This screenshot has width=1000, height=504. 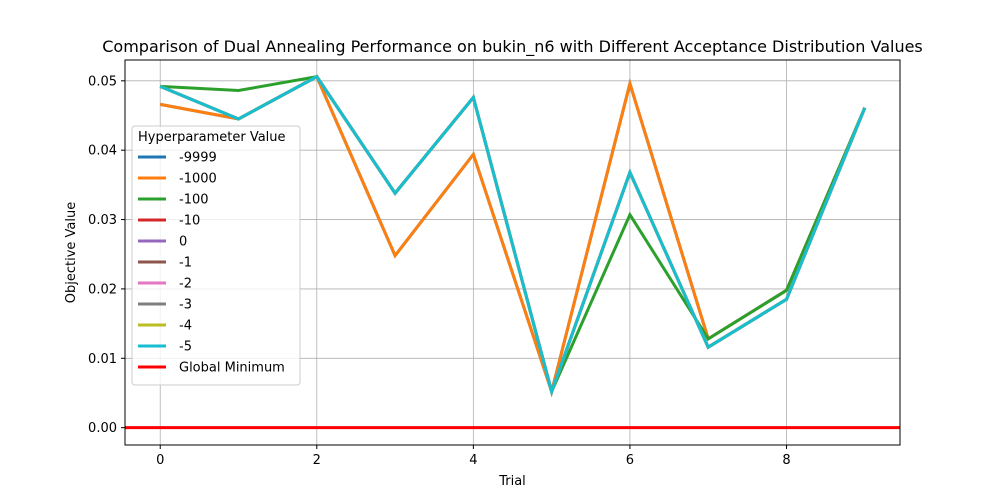 What do you see at coordinates (102, 81) in the screenshot?
I see `y-tick-label: 0.05` at bounding box center [102, 81].